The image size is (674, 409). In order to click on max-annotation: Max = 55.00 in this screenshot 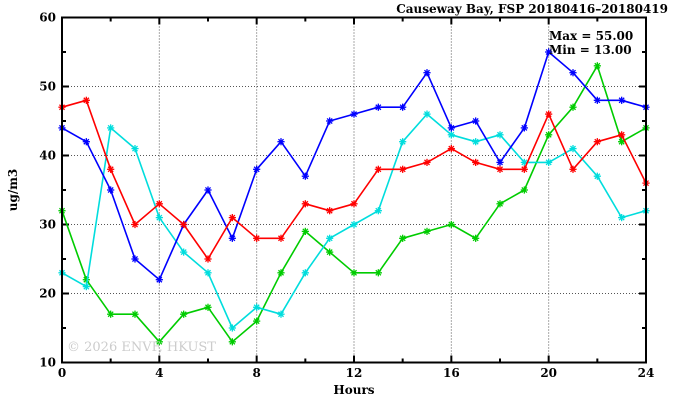, I will do `click(591, 36)`.